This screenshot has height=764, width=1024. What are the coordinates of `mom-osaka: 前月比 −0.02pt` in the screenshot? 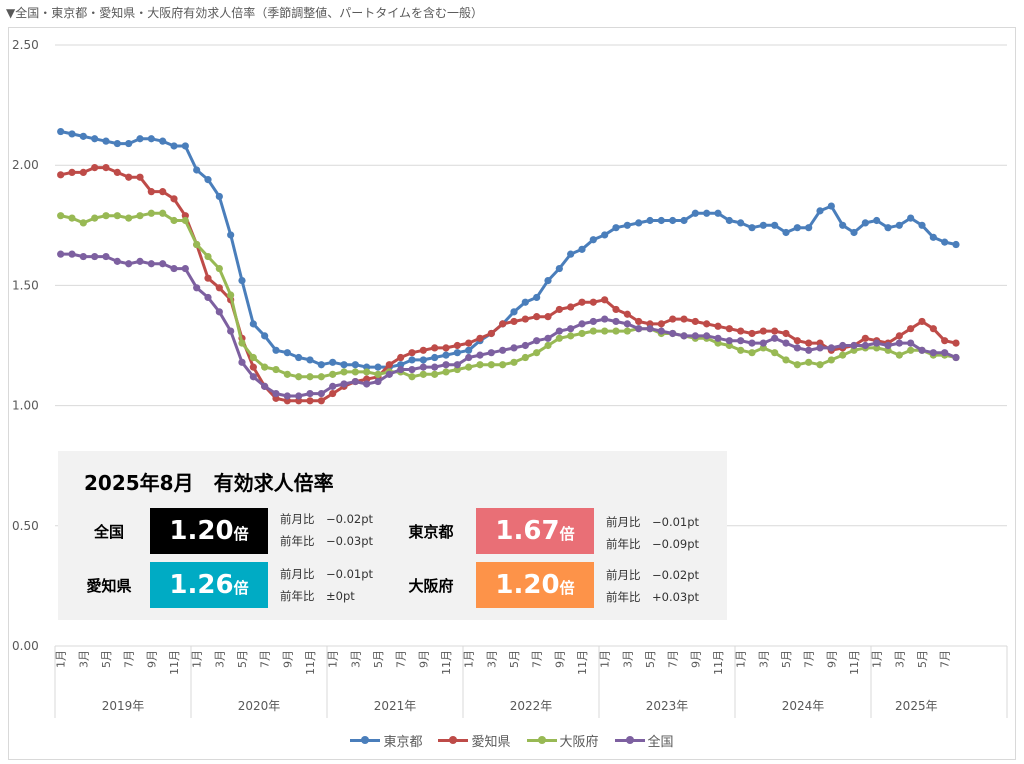 It's located at (653, 575).